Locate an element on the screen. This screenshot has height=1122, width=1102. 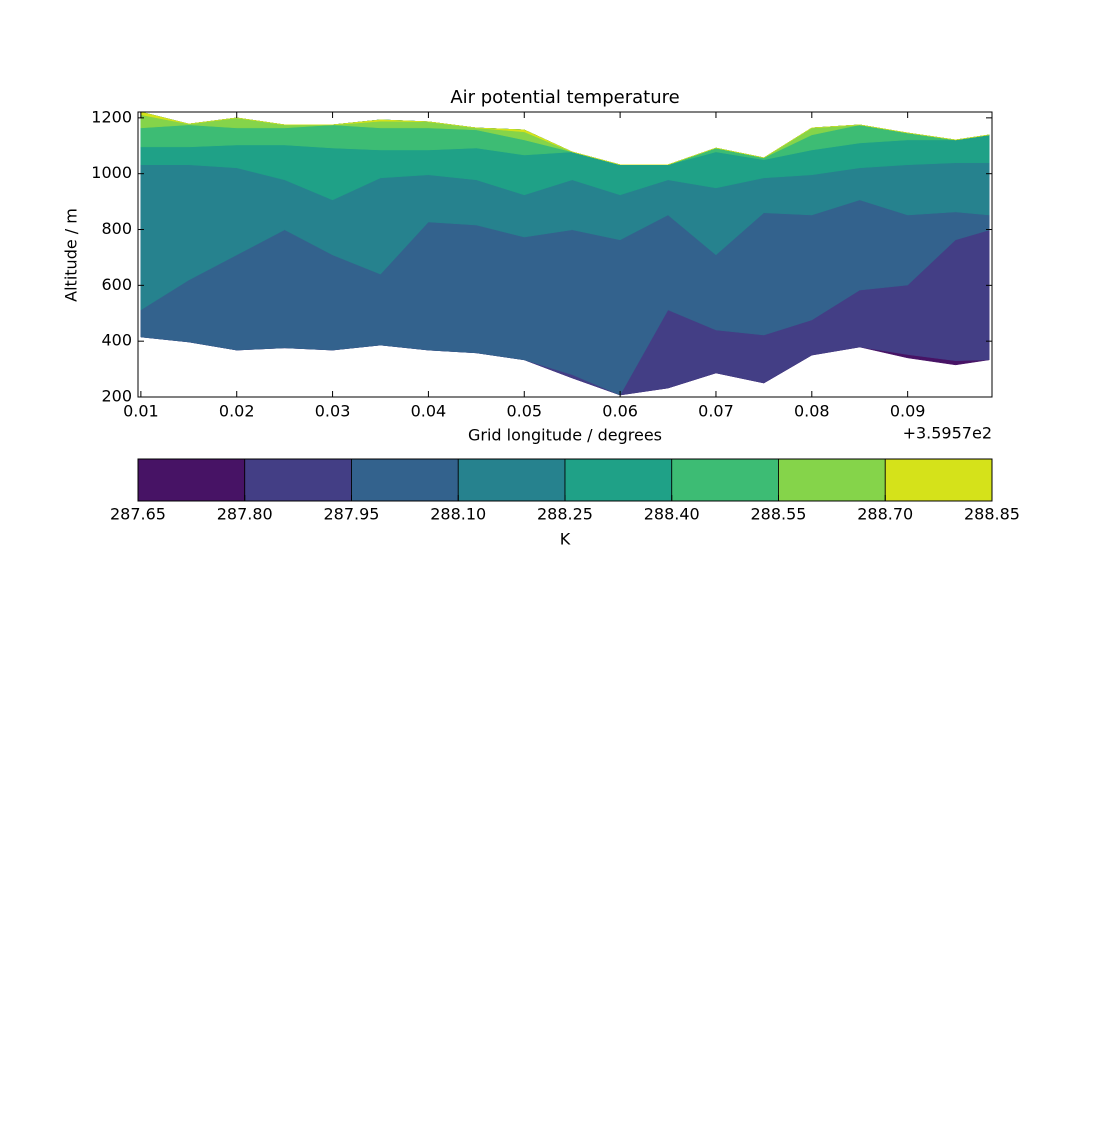
colorbar-label: K is located at coordinates (565, 539).